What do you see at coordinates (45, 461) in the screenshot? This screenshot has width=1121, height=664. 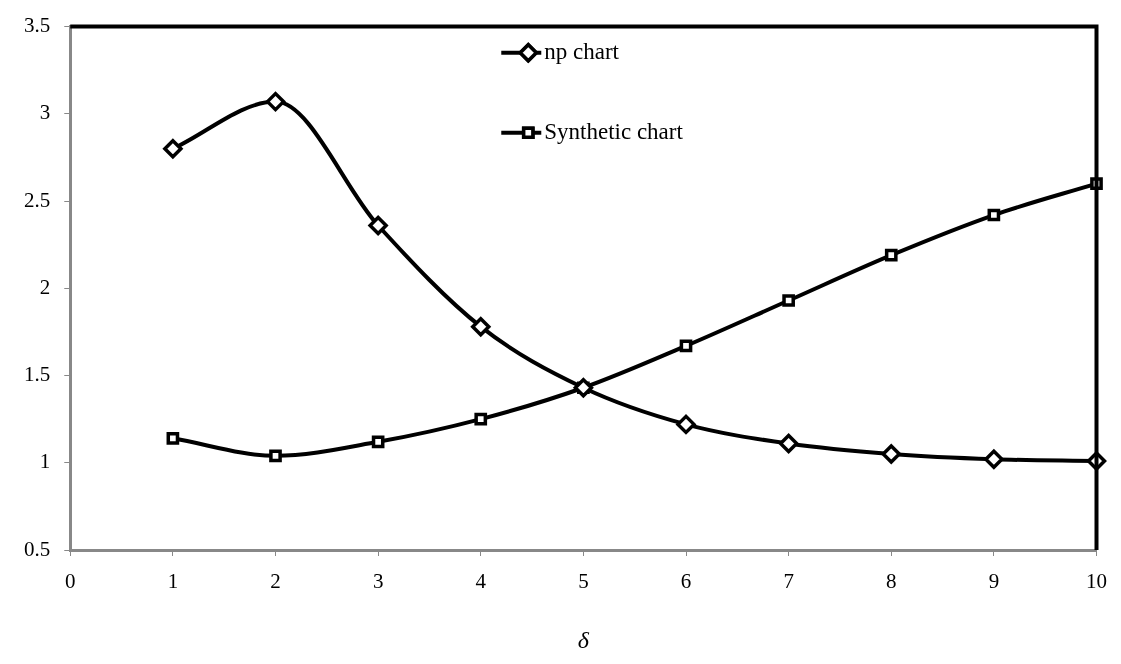 I see `y-tick-label: 1` at bounding box center [45, 461].